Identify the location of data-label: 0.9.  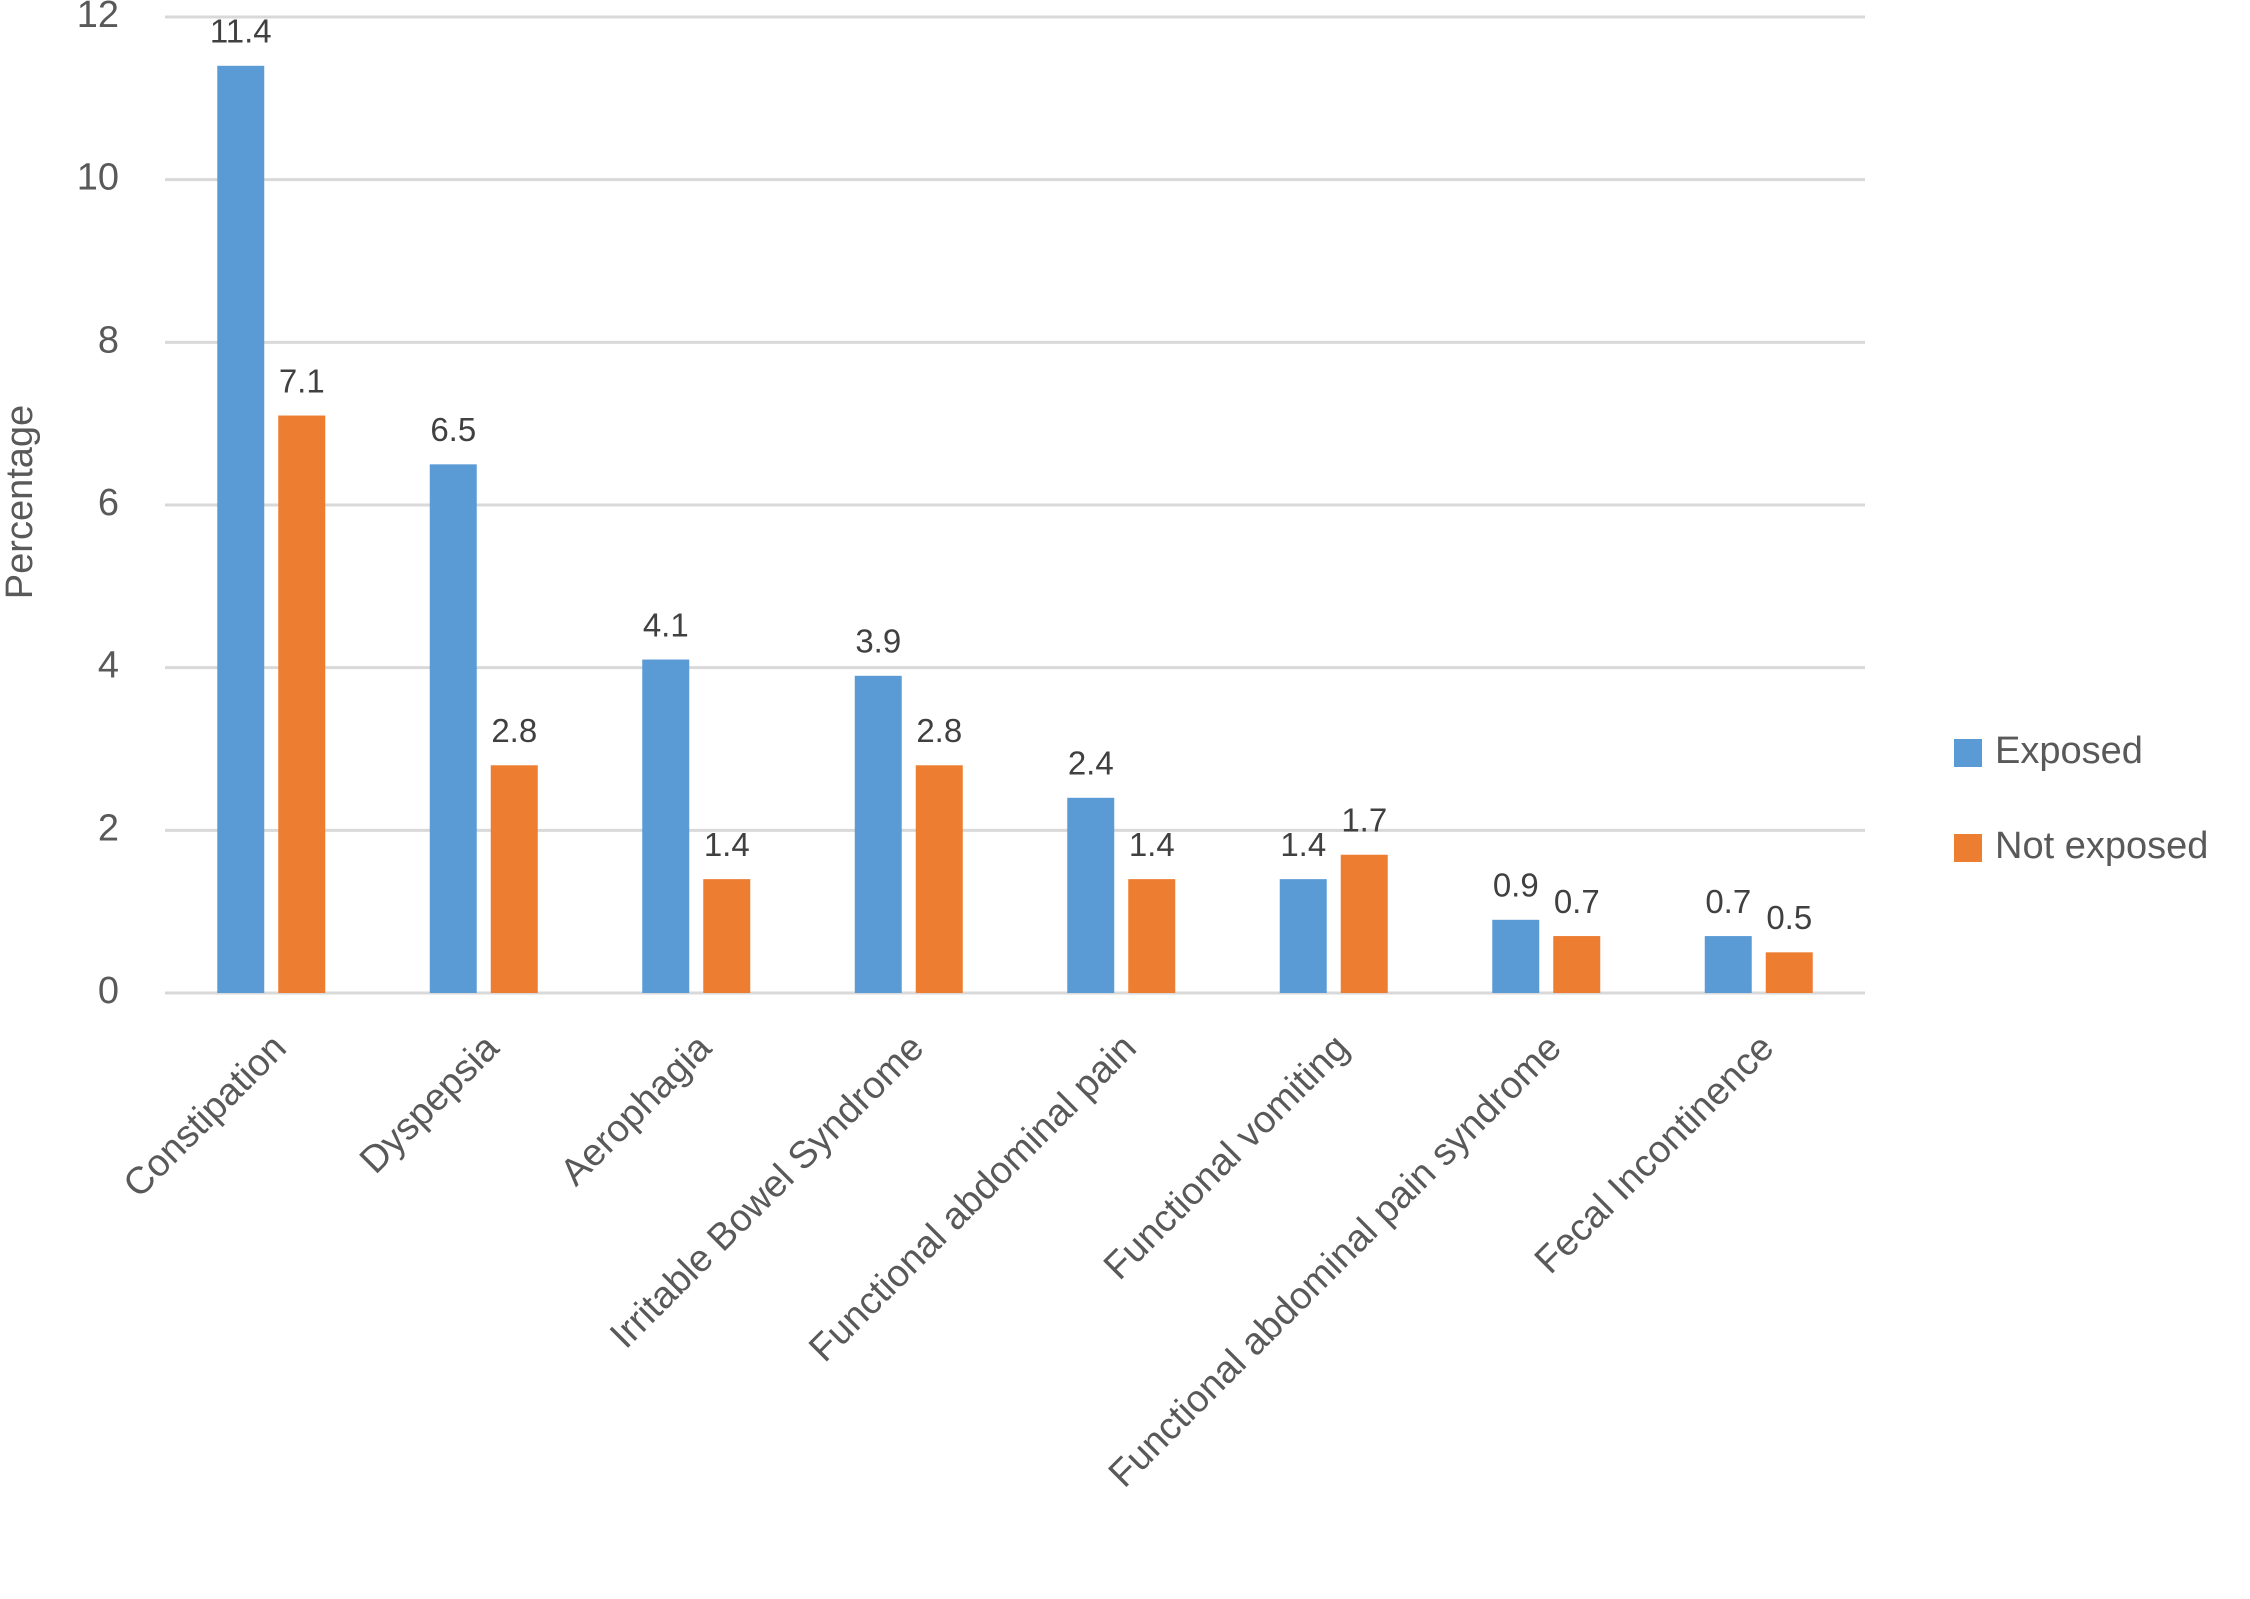
(1516, 885).